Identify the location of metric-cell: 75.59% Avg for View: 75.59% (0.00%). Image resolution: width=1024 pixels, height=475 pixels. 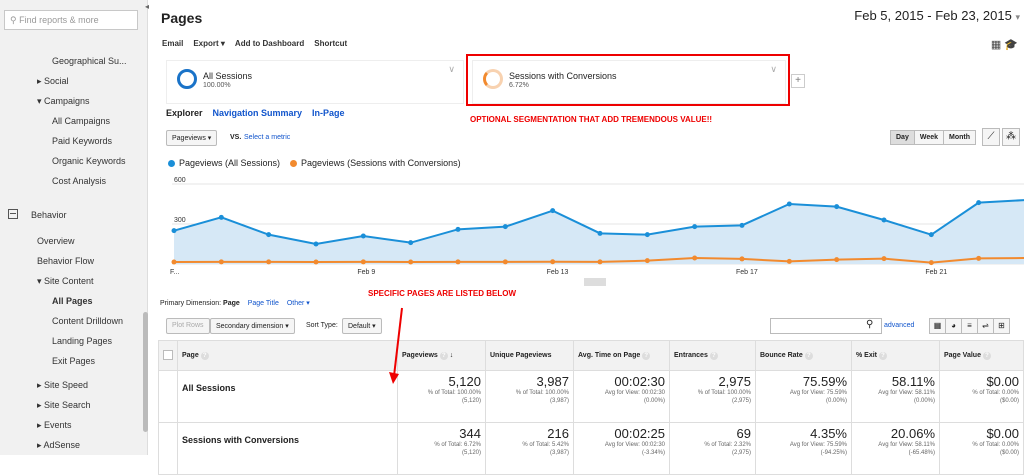
(803, 396).